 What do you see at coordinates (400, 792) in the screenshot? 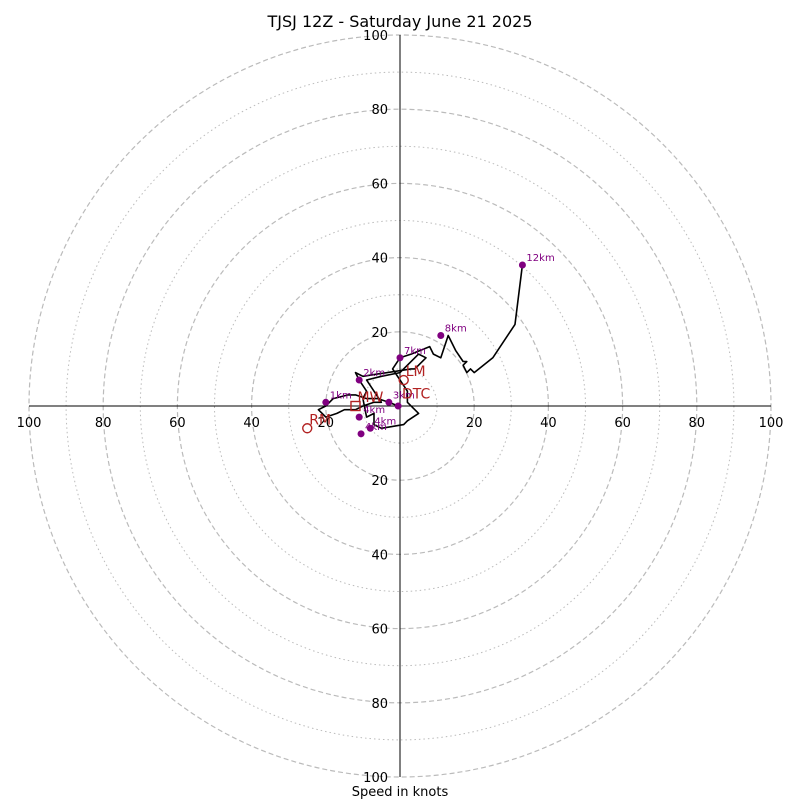
I see `x-axis-label: Speed in knots` at bounding box center [400, 792].